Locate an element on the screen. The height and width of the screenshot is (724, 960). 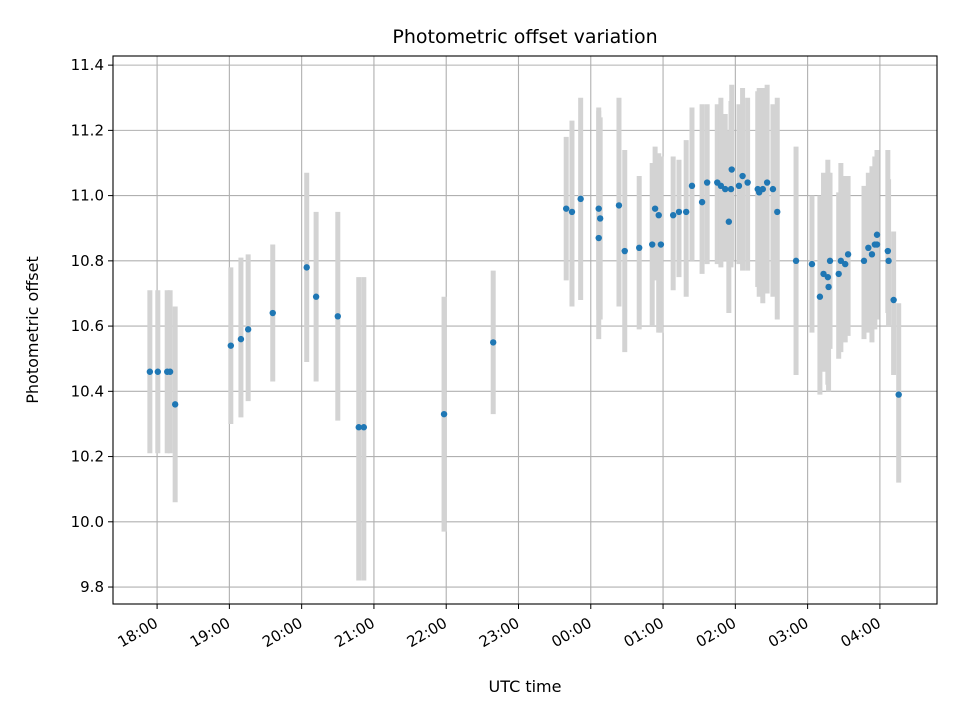
x-axis-label: UTC time is located at coordinates (525, 686).